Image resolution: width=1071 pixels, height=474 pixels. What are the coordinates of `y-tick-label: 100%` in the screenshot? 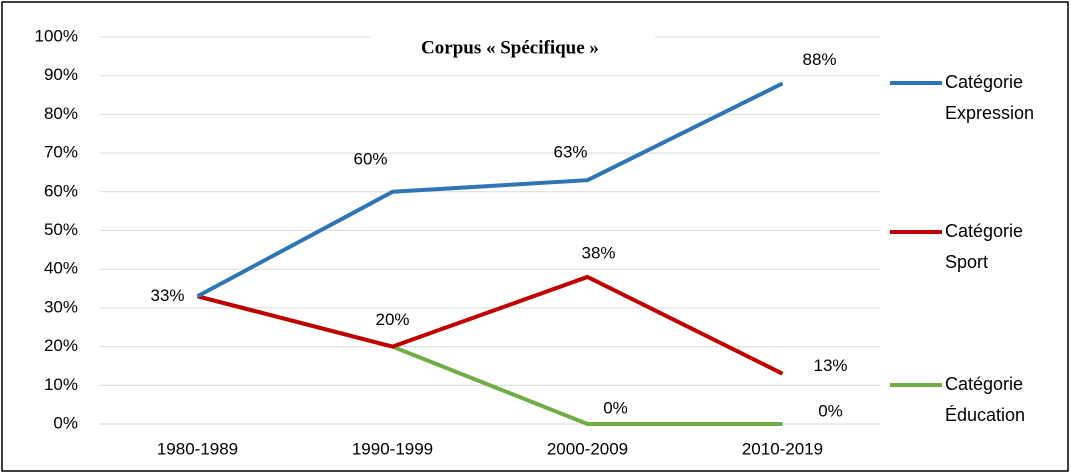 It's located at (56, 35).